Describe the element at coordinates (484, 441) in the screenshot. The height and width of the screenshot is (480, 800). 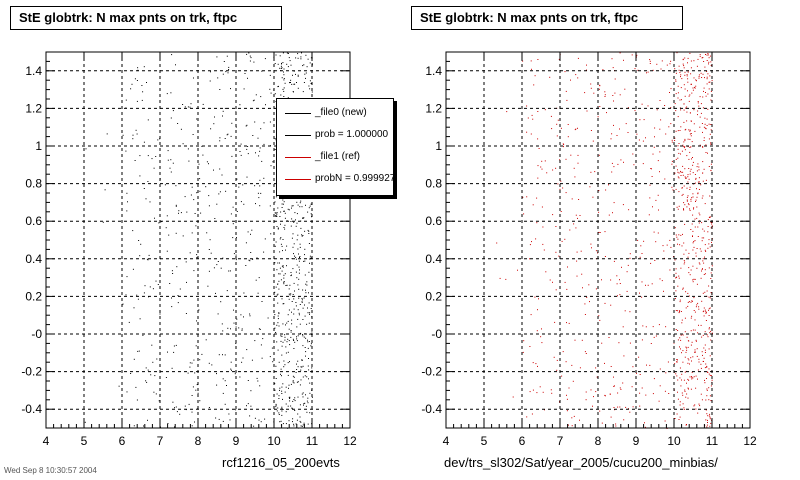
I see `x-tick-label: 5` at that location.